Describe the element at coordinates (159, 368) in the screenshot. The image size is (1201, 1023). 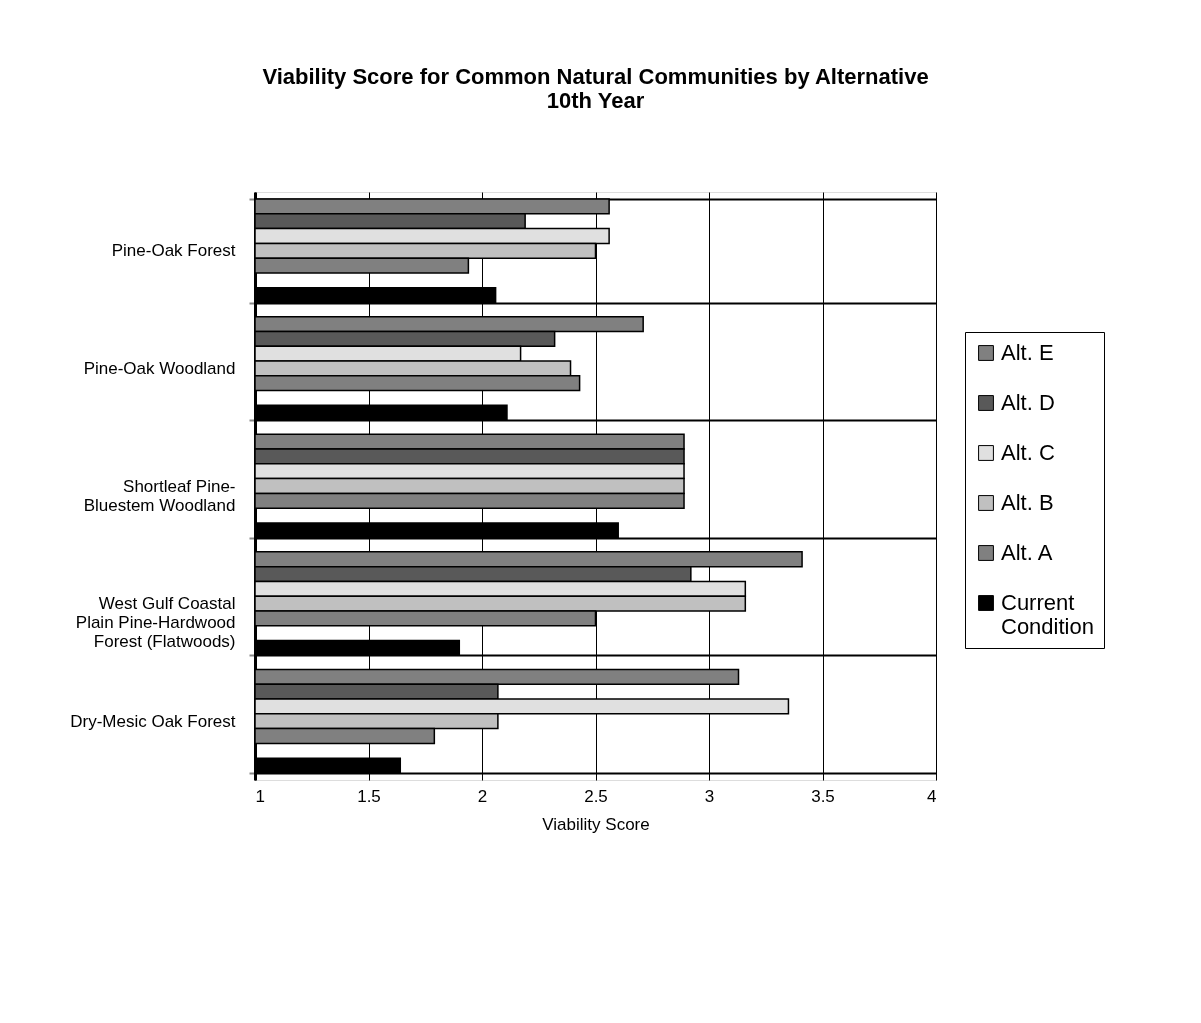
I see `y-tick-label: Pine-Oak Woodland` at that location.